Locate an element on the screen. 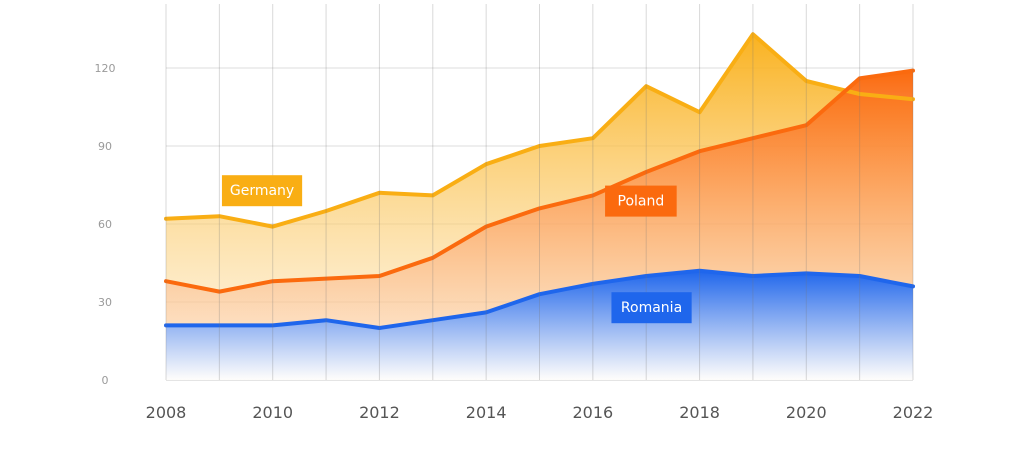  germany-label-box is located at coordinates (262, 191).